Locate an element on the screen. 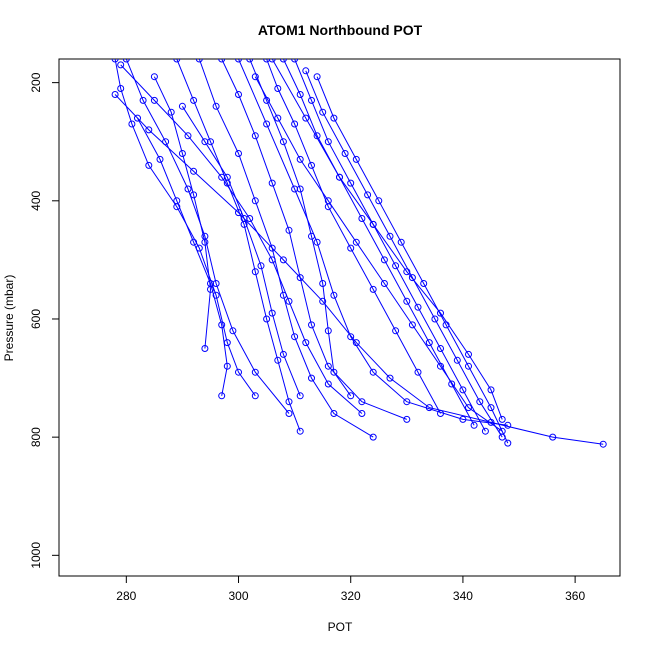  y-tick-label: 200 is located at coordinates (36, 82).